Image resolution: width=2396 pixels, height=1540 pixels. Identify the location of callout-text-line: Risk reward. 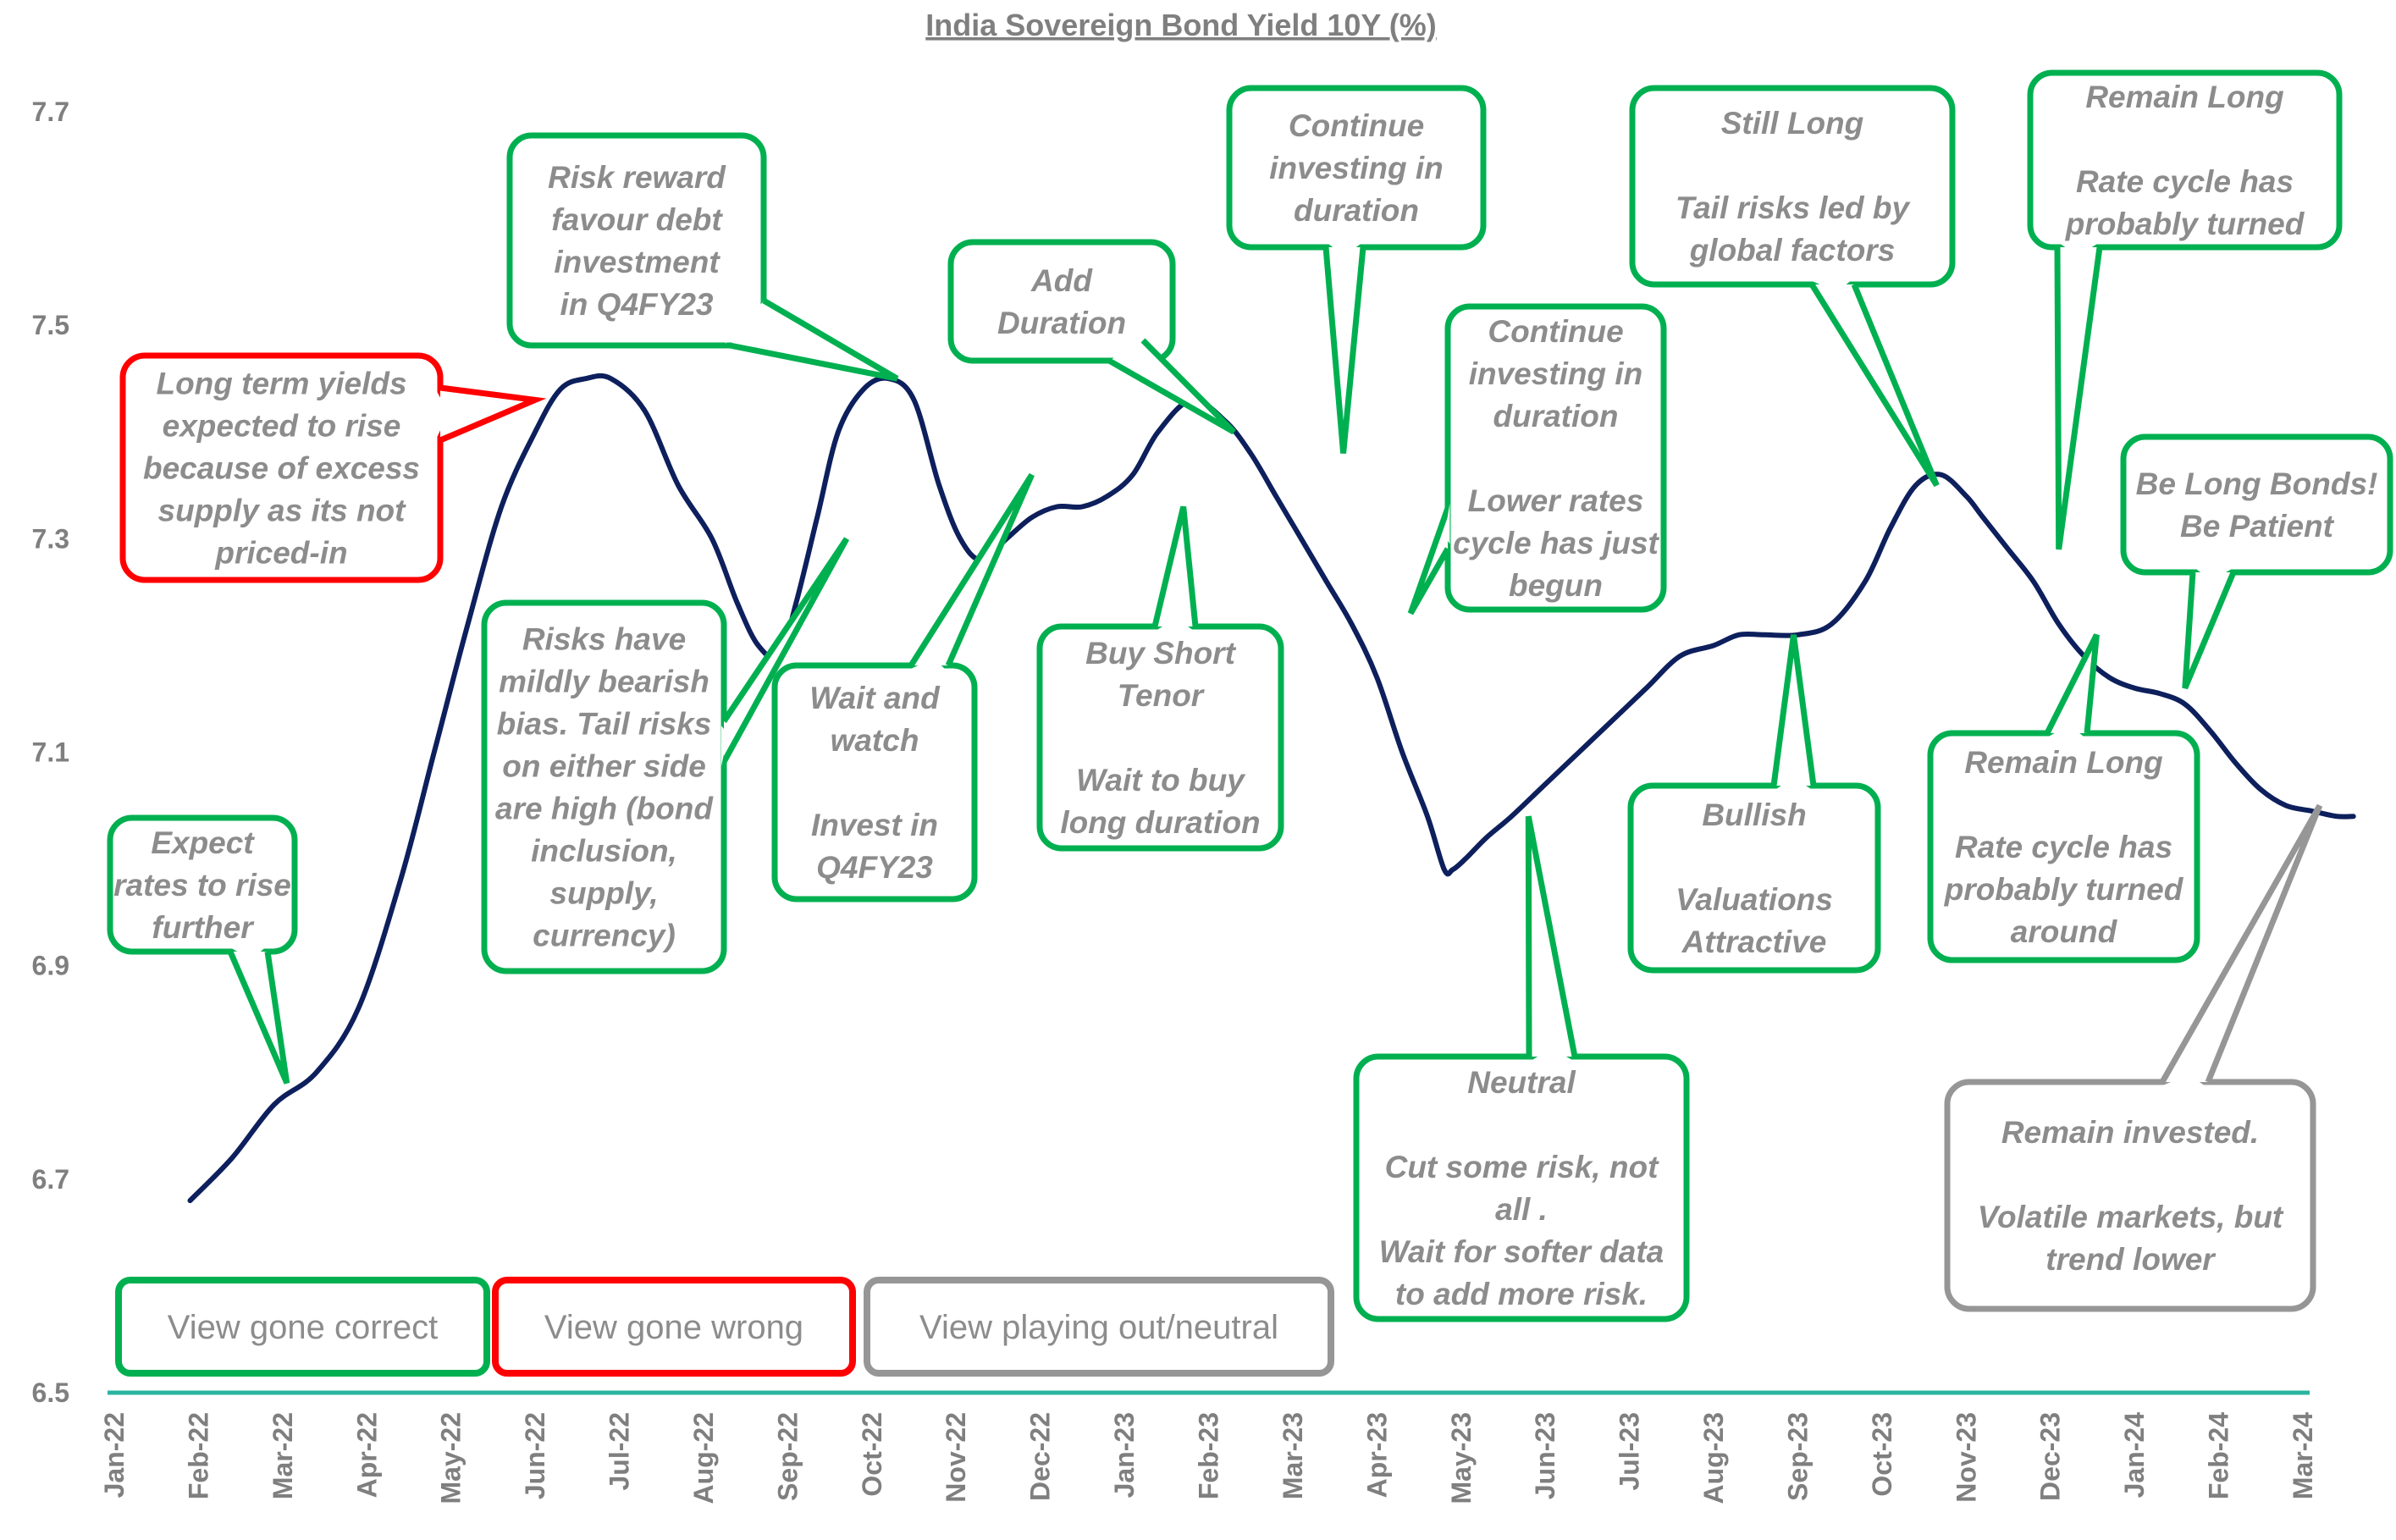
(637, 177).